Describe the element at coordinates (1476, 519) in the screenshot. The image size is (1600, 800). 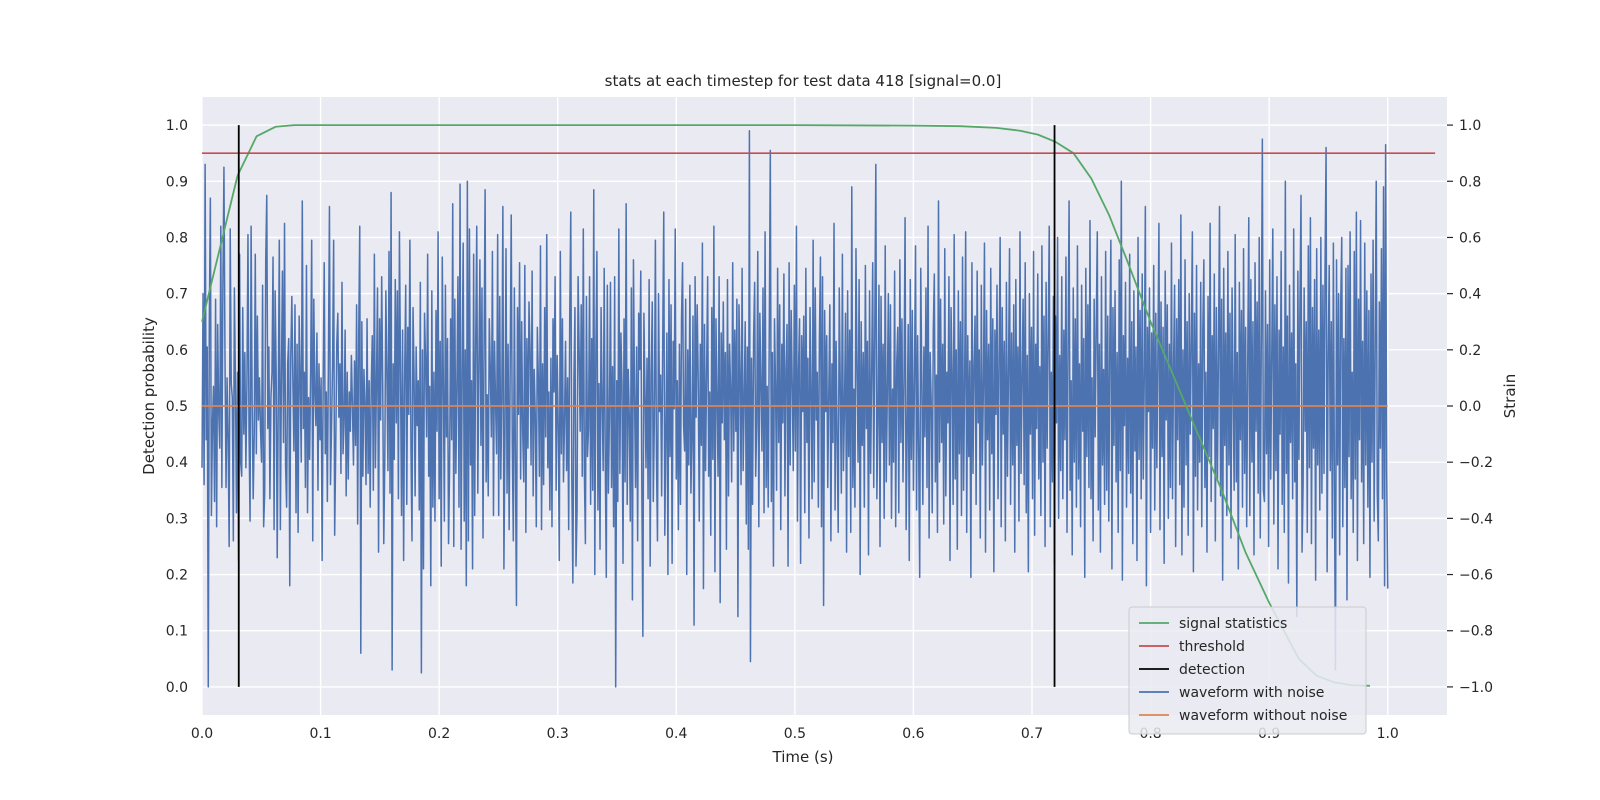
I see `y2-tick-label: −0.4` at that location.